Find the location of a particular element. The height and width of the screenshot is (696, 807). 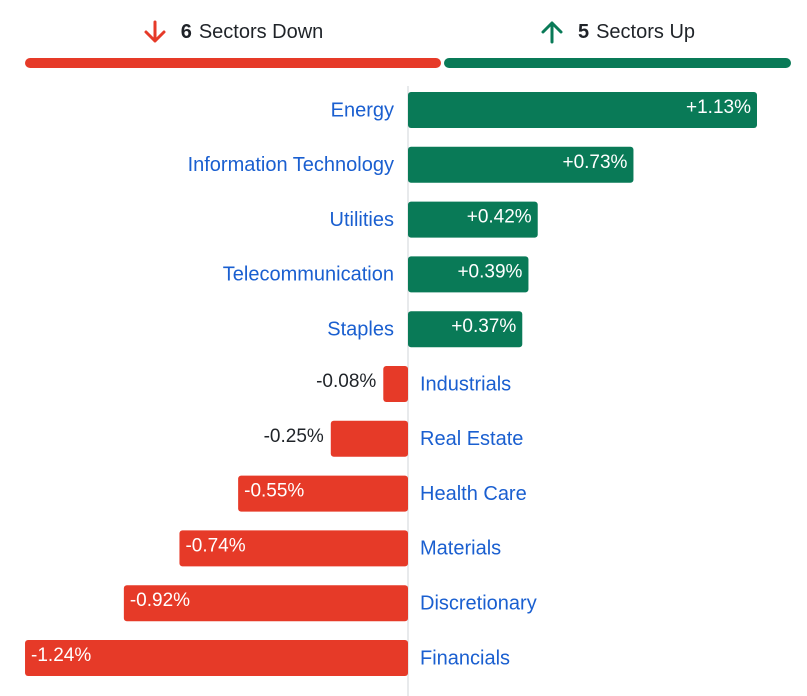

value-label-industrials: -0.08% is located at coordinates (346, 381).